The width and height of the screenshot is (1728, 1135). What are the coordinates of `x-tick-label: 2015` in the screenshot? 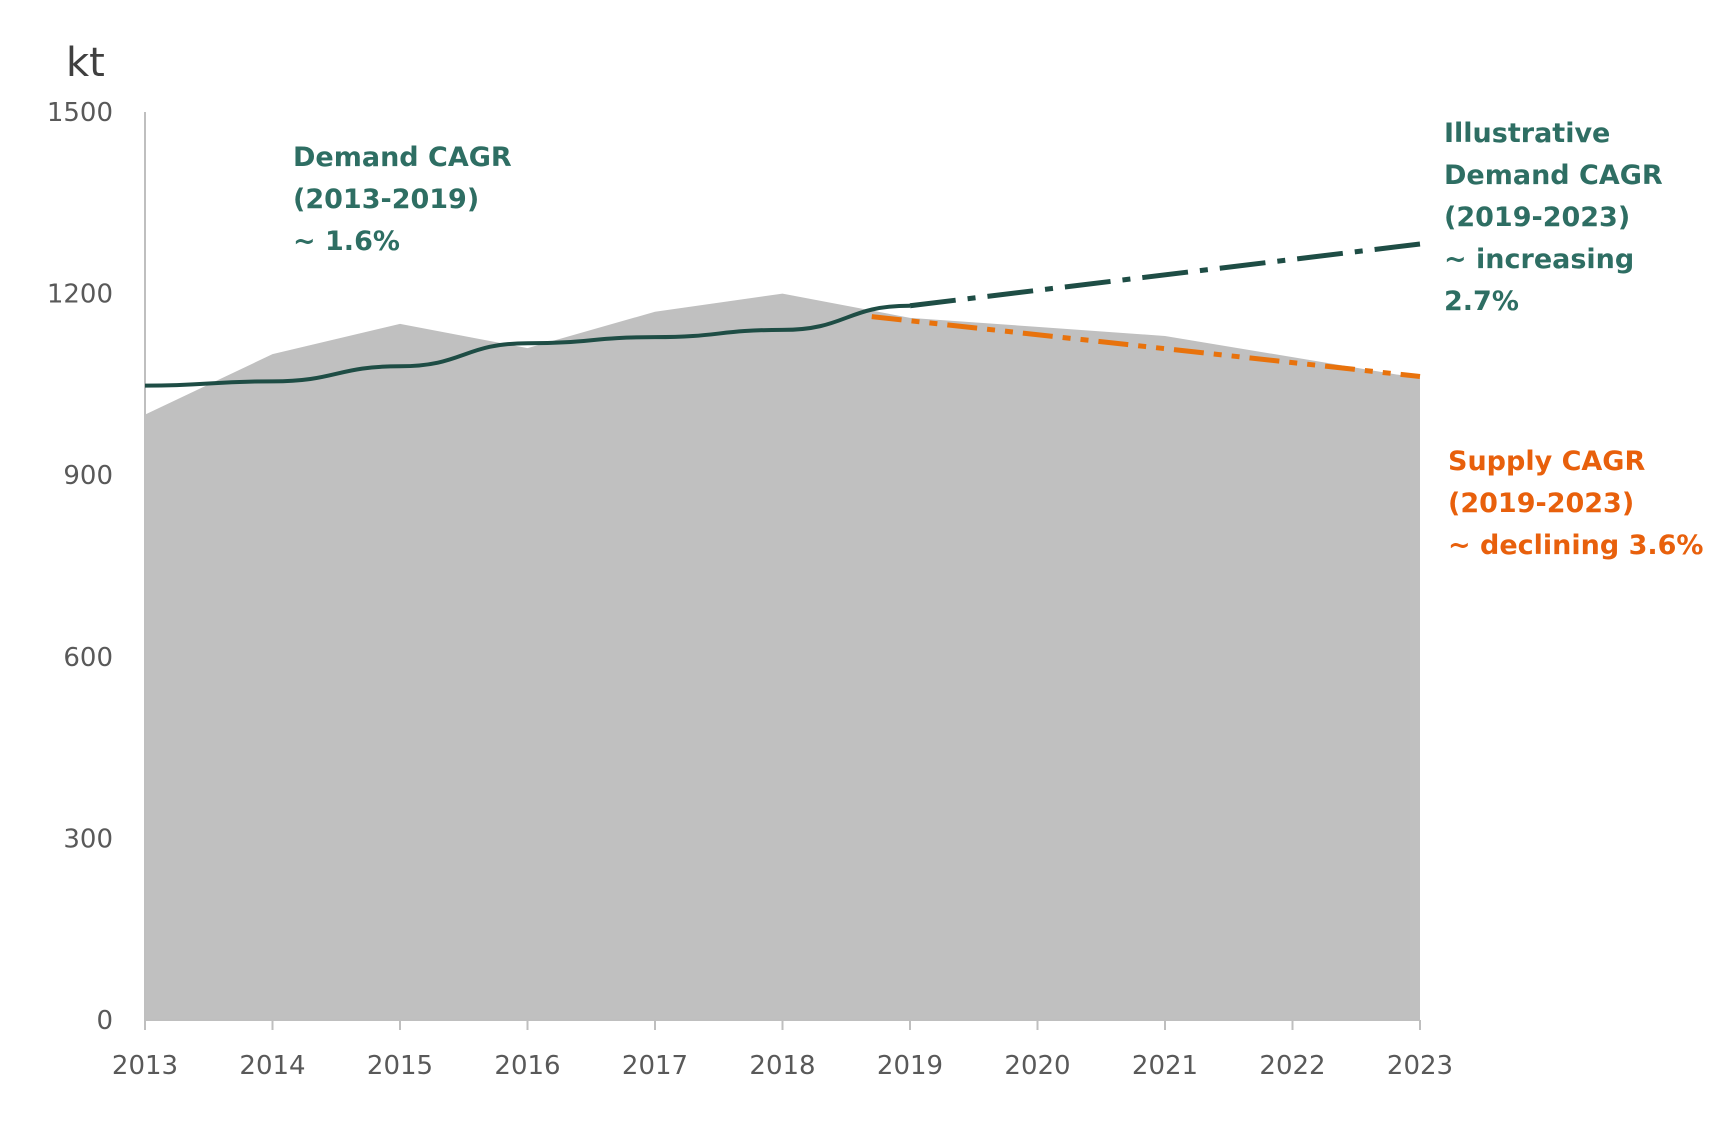 It's located at (400, 1066).